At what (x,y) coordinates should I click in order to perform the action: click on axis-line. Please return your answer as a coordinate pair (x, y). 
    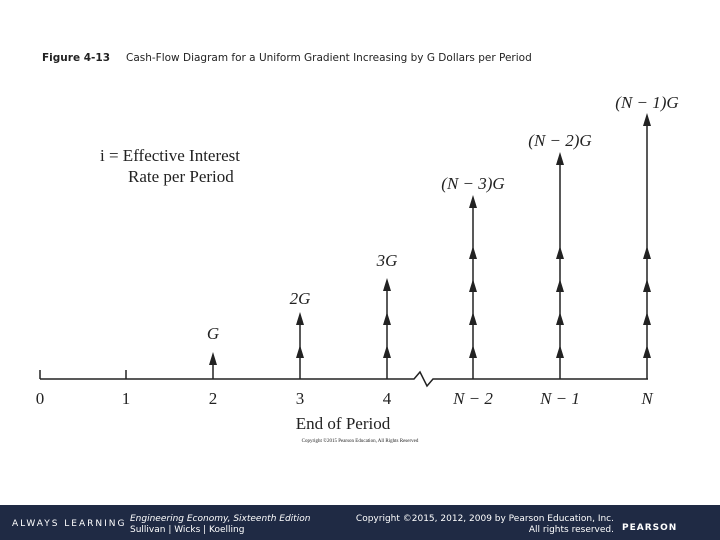
    Looking at the image, I should click on (344, 379).